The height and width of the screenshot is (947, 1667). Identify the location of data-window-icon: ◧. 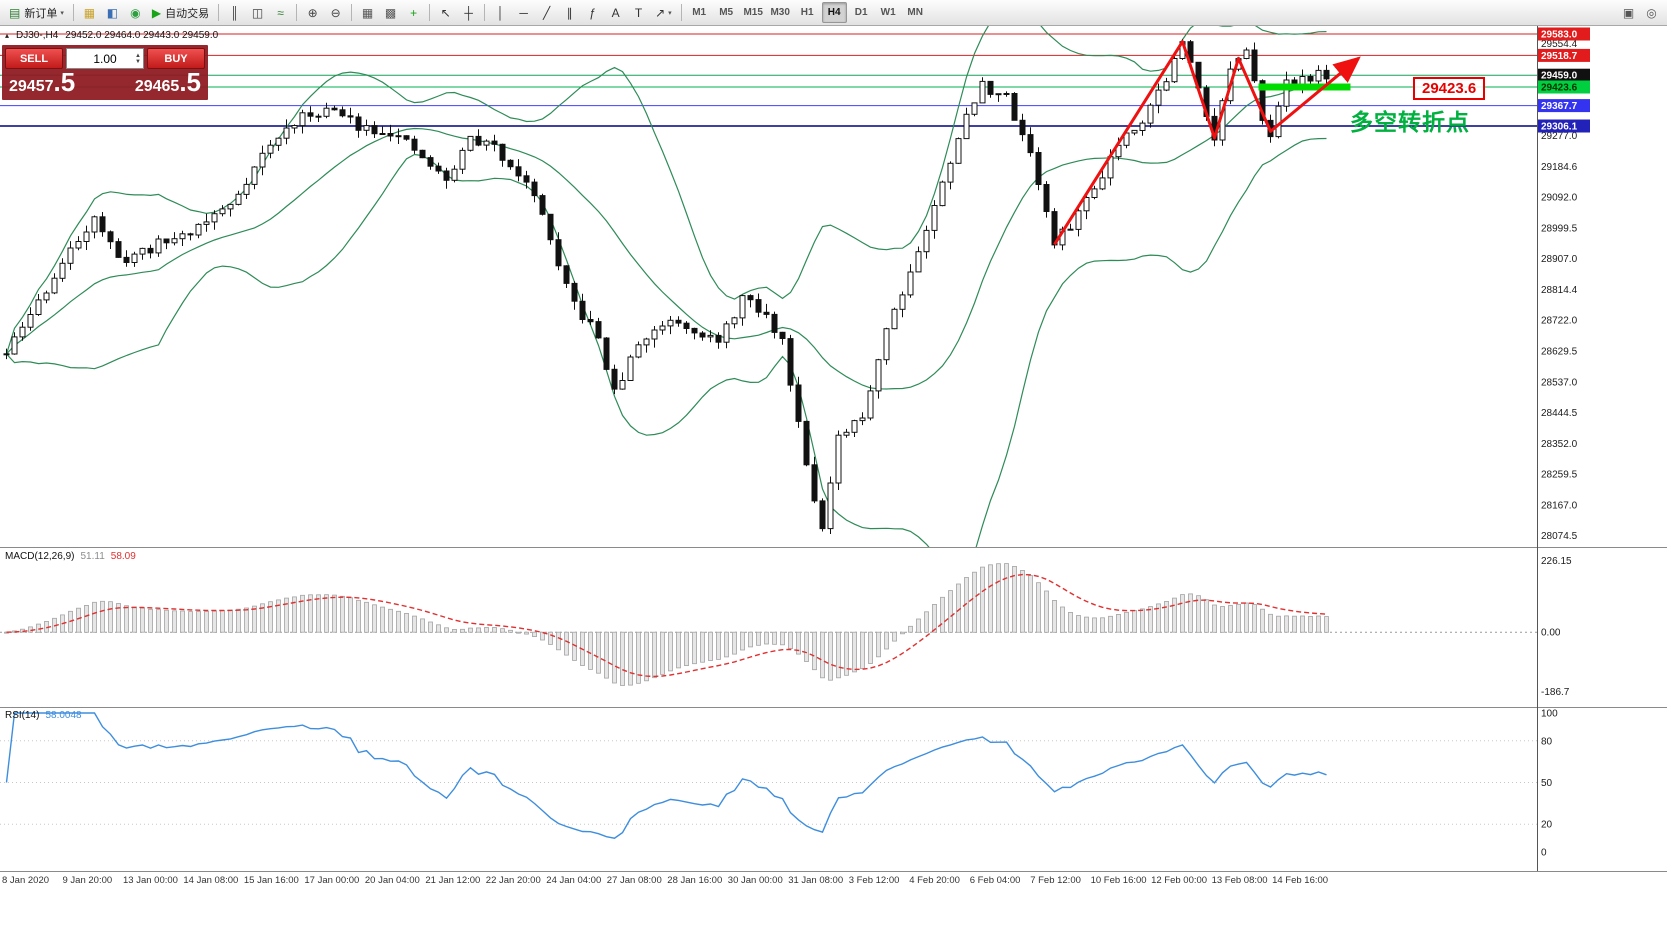
(112, 12).